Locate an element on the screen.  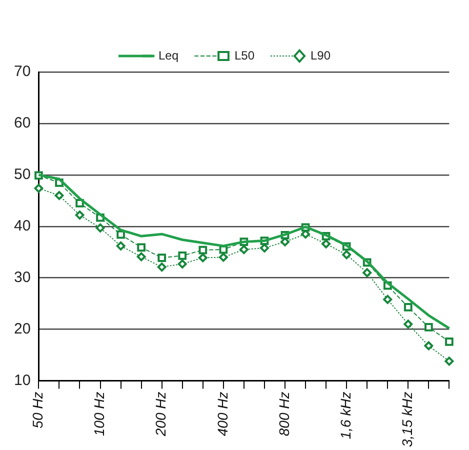
x-tick-label: 400 Hz is located at coordinates (222, 414).